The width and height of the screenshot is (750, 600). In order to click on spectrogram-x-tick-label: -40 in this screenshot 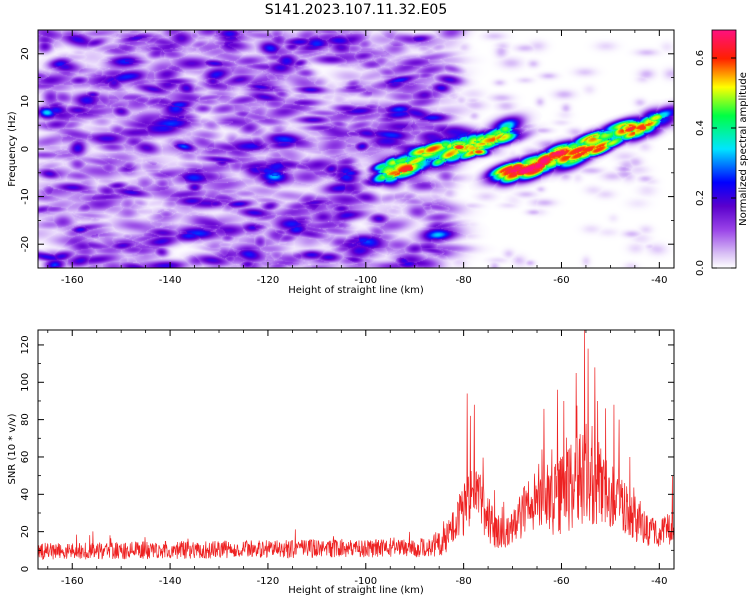, I will do `click(659, 280)`.